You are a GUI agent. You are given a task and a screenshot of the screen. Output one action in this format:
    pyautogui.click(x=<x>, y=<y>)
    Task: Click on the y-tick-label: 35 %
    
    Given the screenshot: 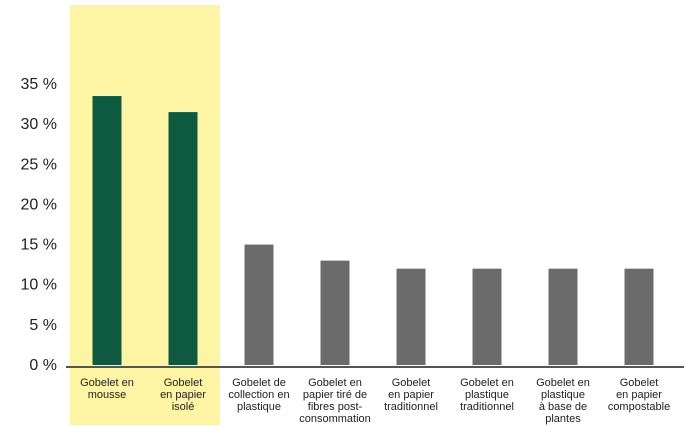 What is the action you would take?
    pyautogui.click(x=39, y=84)
    